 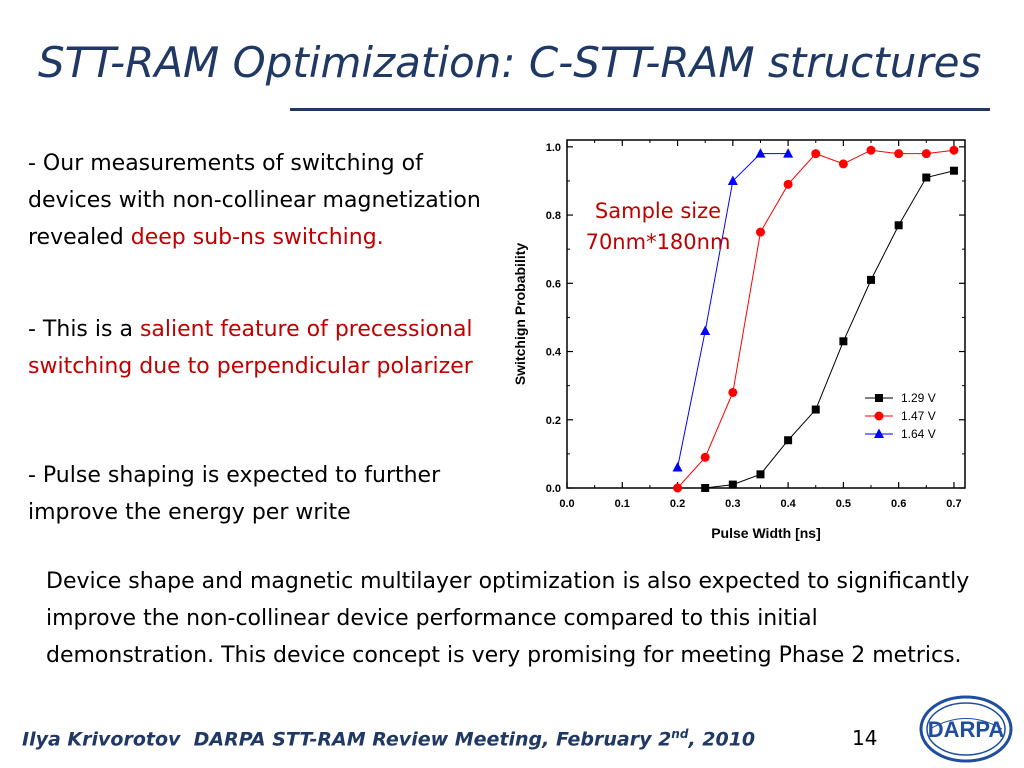 What do you see at coordinates (680, 734) in the screenshot?
I see `footer-superscript: nd` at bounding box center [680, 734].